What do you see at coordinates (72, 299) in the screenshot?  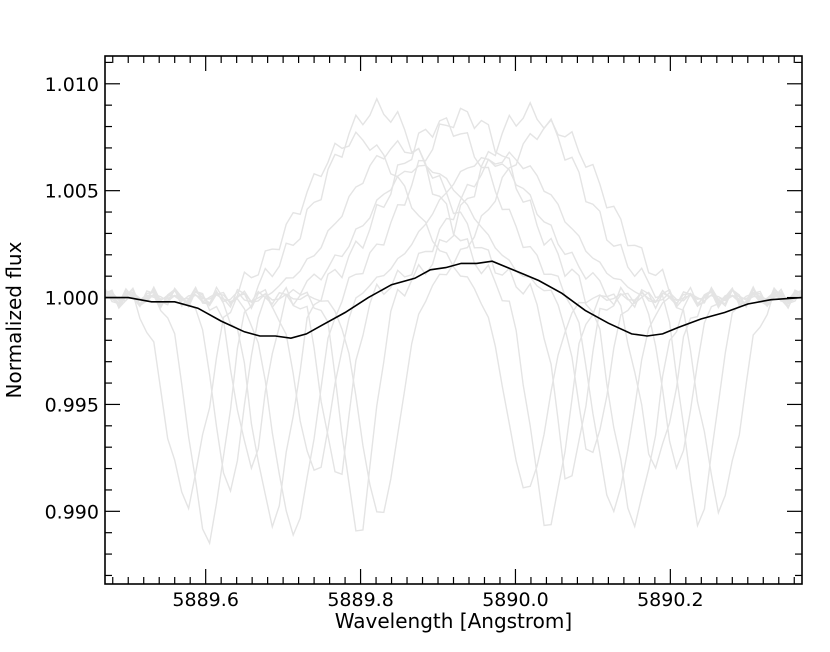 I see `y-tick-label: 1.000` at bounding box center [72, 299].